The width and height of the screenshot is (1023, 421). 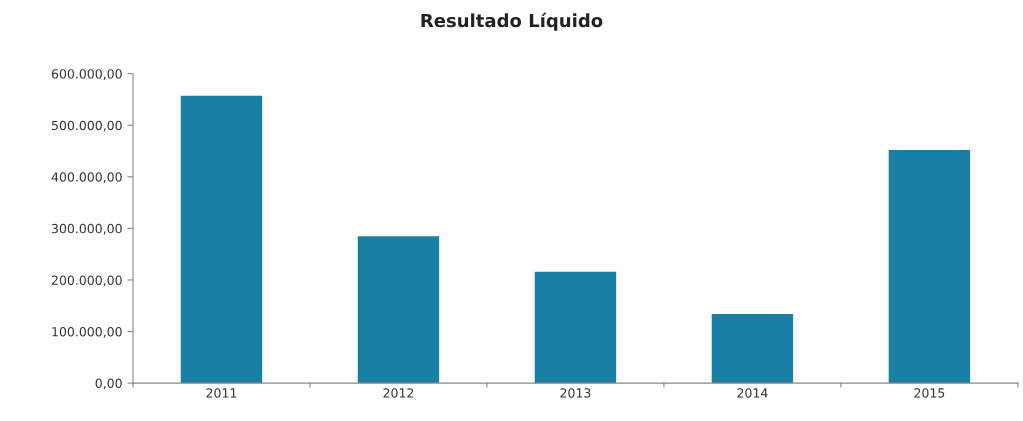 I want to click on chart-title: Resultado Líquido, so click(x=512, y=21).